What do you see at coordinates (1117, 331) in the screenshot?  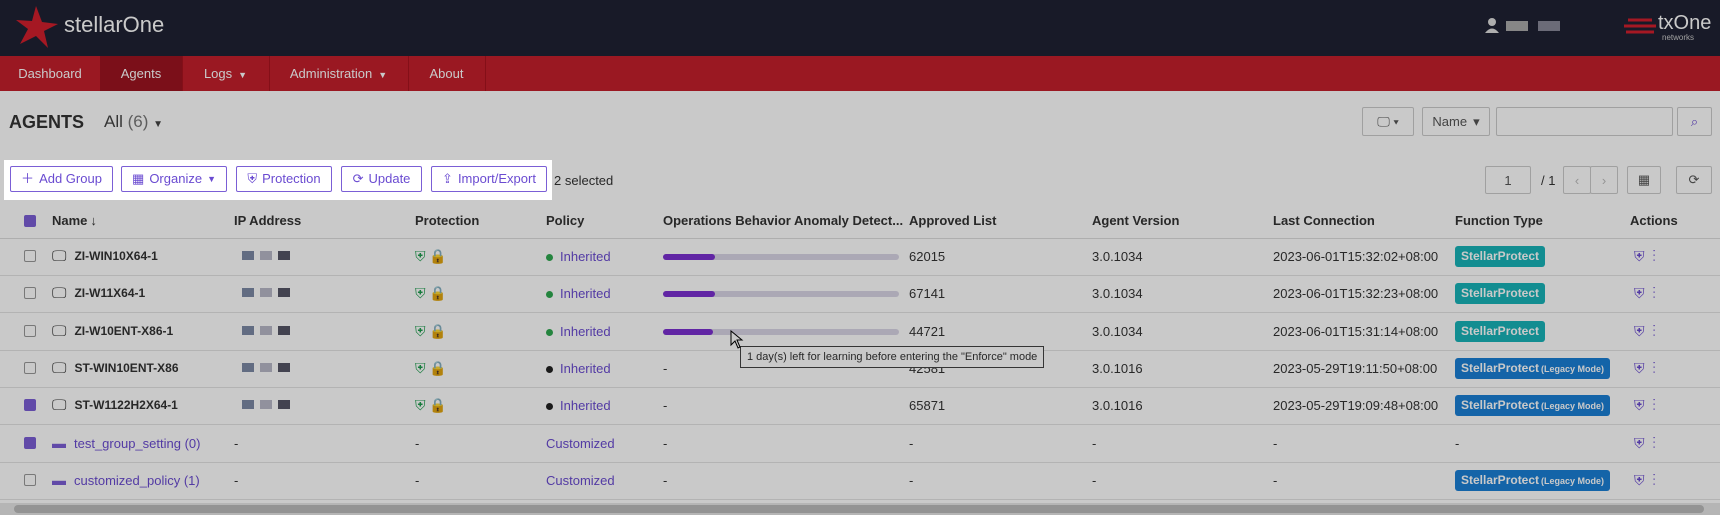 I see `agent-version: 3.0.1034` at bounding box center [1117, 331].